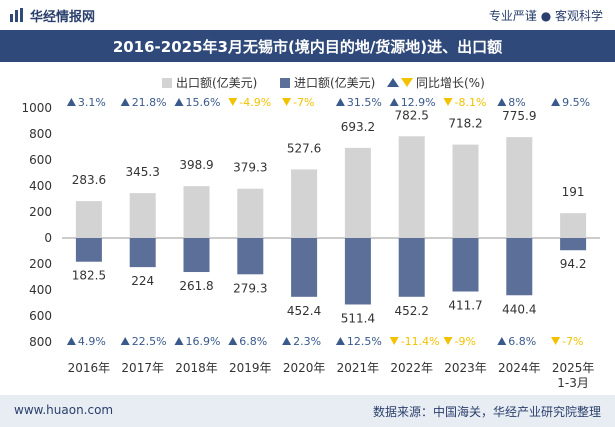 Image resolution: width=615 pixels, height=427 pixels. Describe the element at coordinates (573, 375) in the screenshot. I see `x-tick-label: 2025年 1-3月` at that location.